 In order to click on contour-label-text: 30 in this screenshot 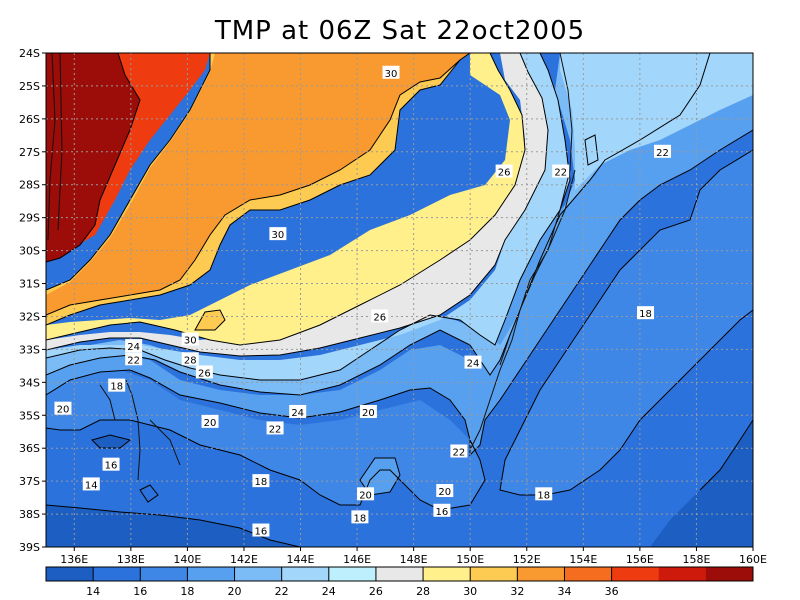, I will do `click(391, 74)`.